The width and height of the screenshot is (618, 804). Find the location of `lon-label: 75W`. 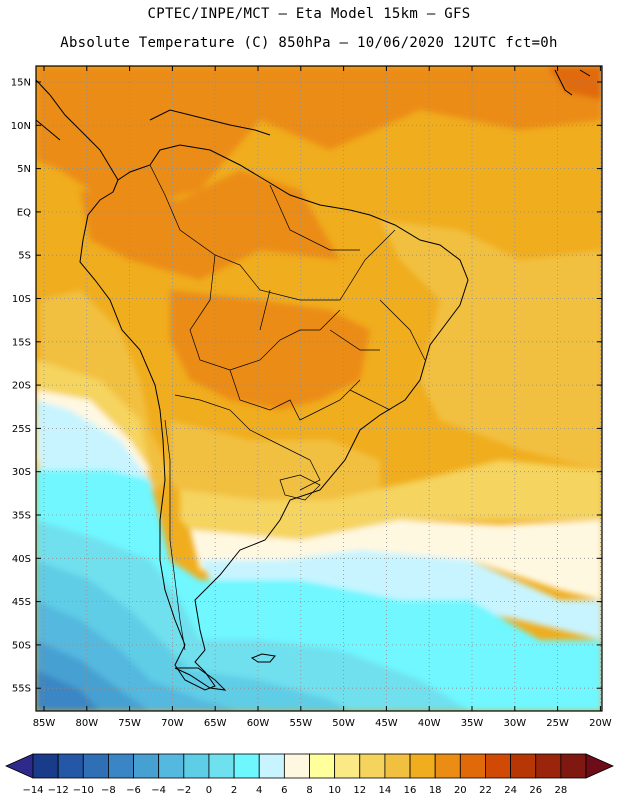

lon-label: 75W is located at coordinates (129, 723).